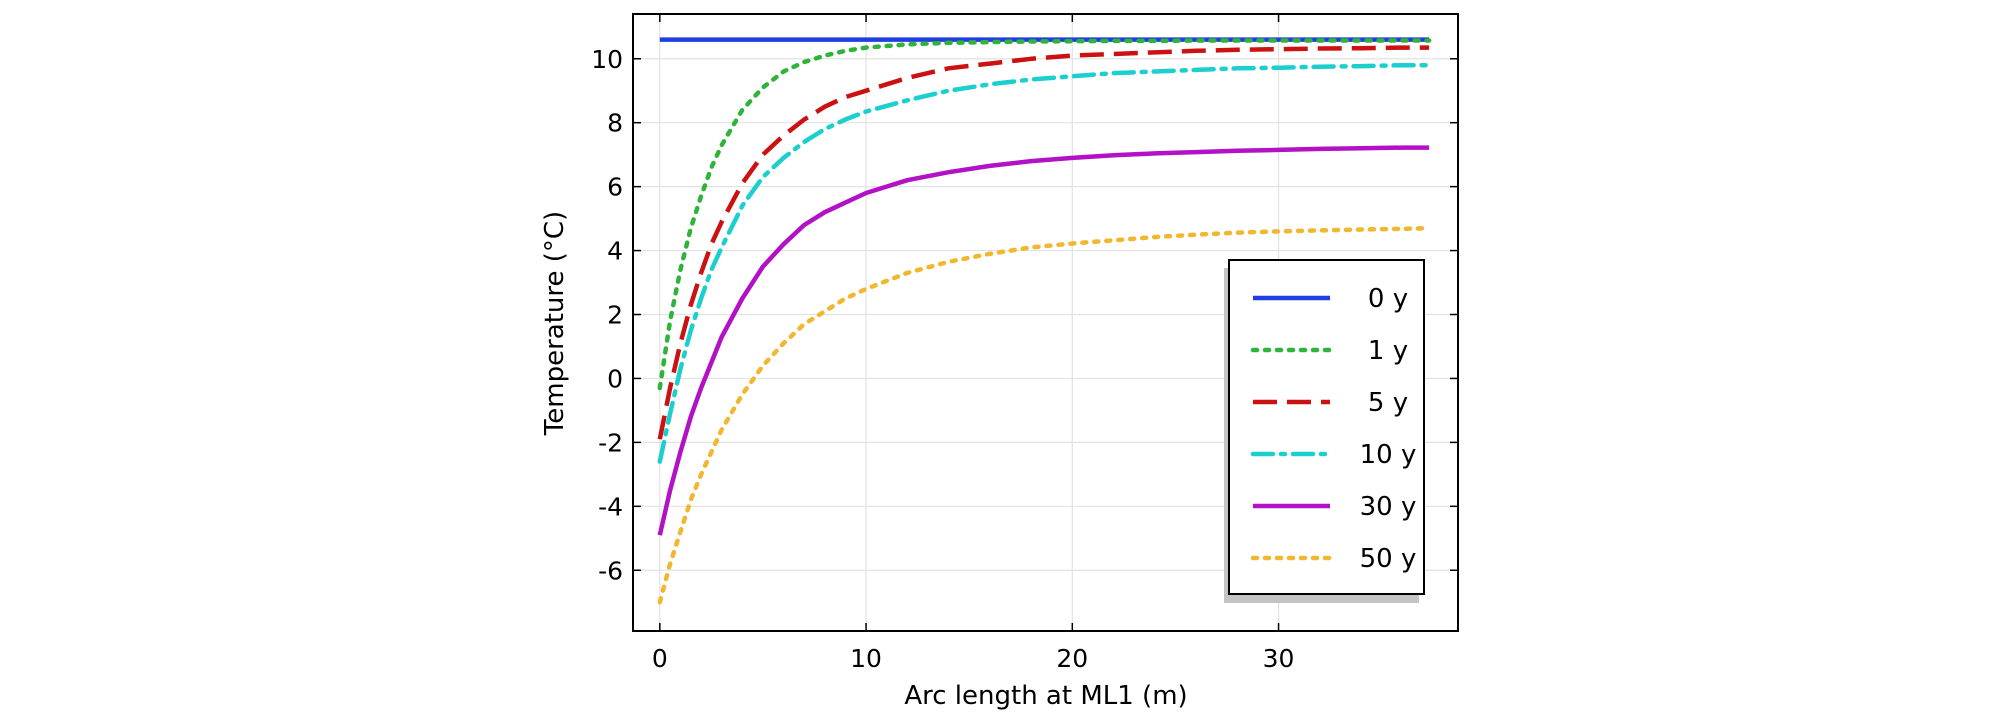  Describe the element at coordinates (866, 658) in the screenshot. I see `x-tick-label: 10` at that location.